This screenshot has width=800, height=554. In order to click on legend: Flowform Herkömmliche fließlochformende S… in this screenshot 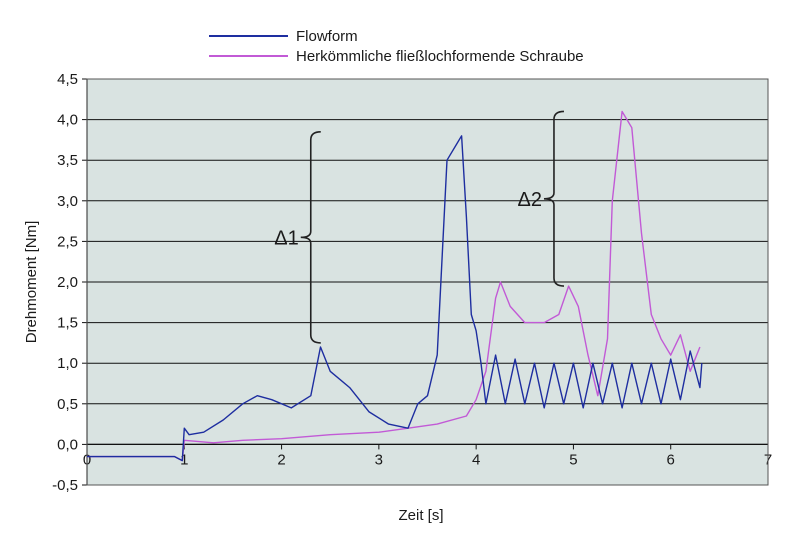, I will do `click(396, 46)`.